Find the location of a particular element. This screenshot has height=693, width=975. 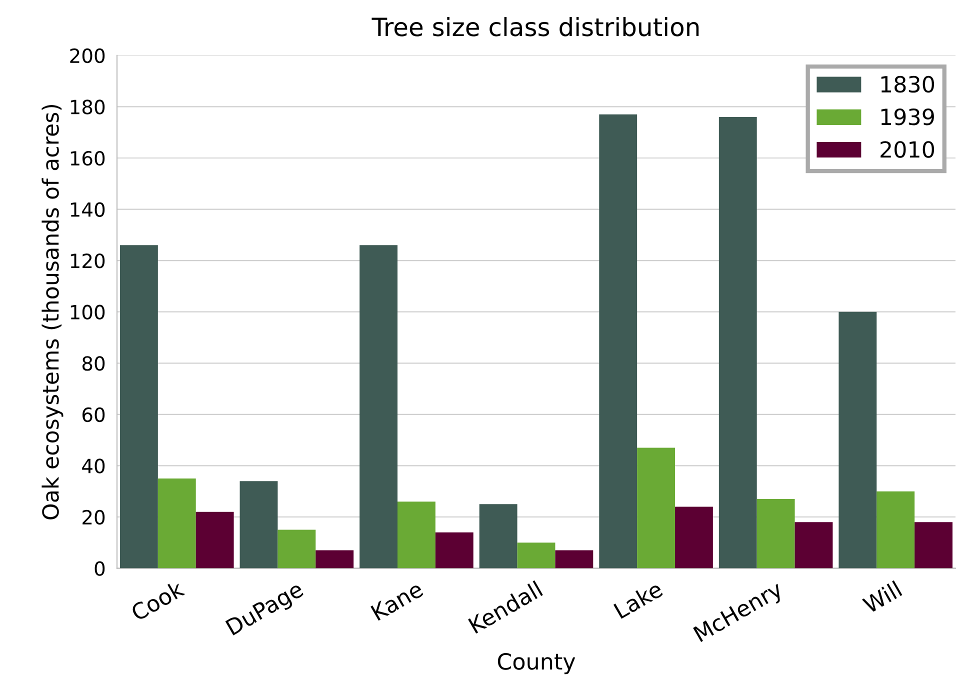

x-tick-label: Lake is located at coordinates (638, 600).